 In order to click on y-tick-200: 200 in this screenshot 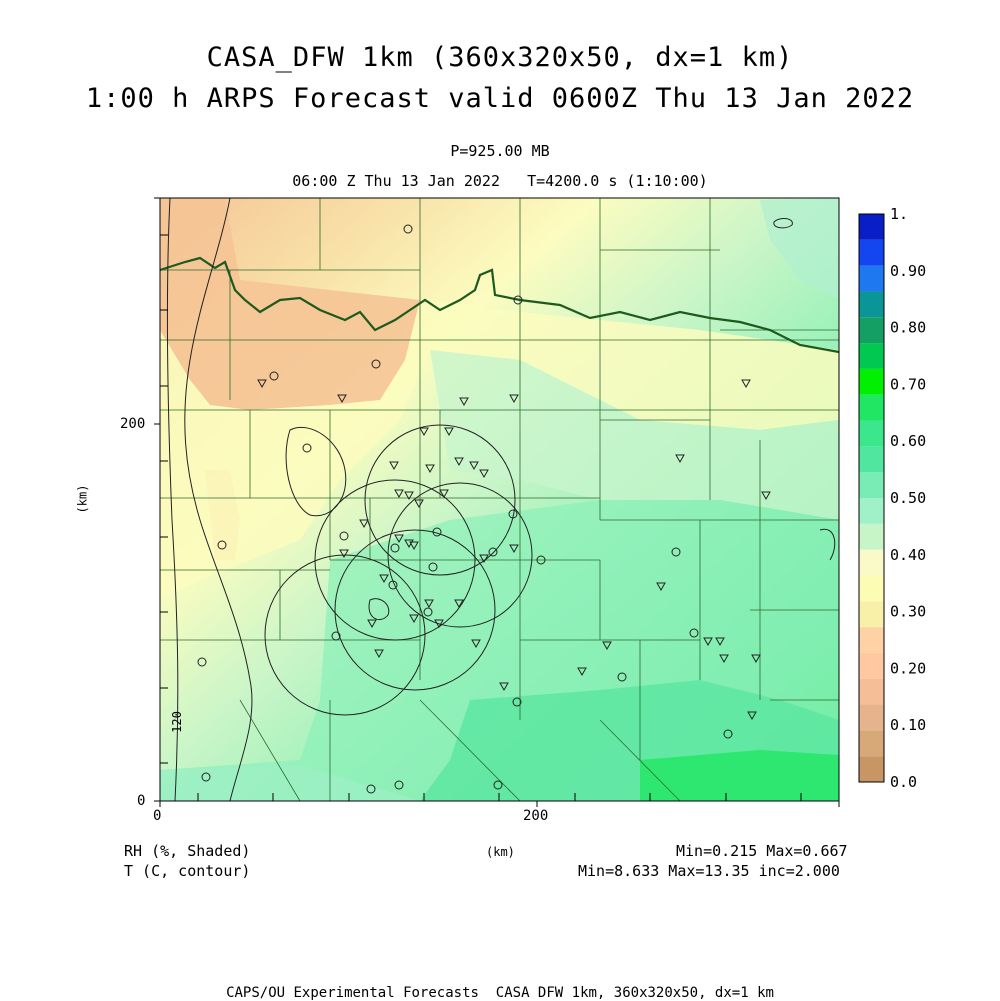, I will do `click(133, 424)`.